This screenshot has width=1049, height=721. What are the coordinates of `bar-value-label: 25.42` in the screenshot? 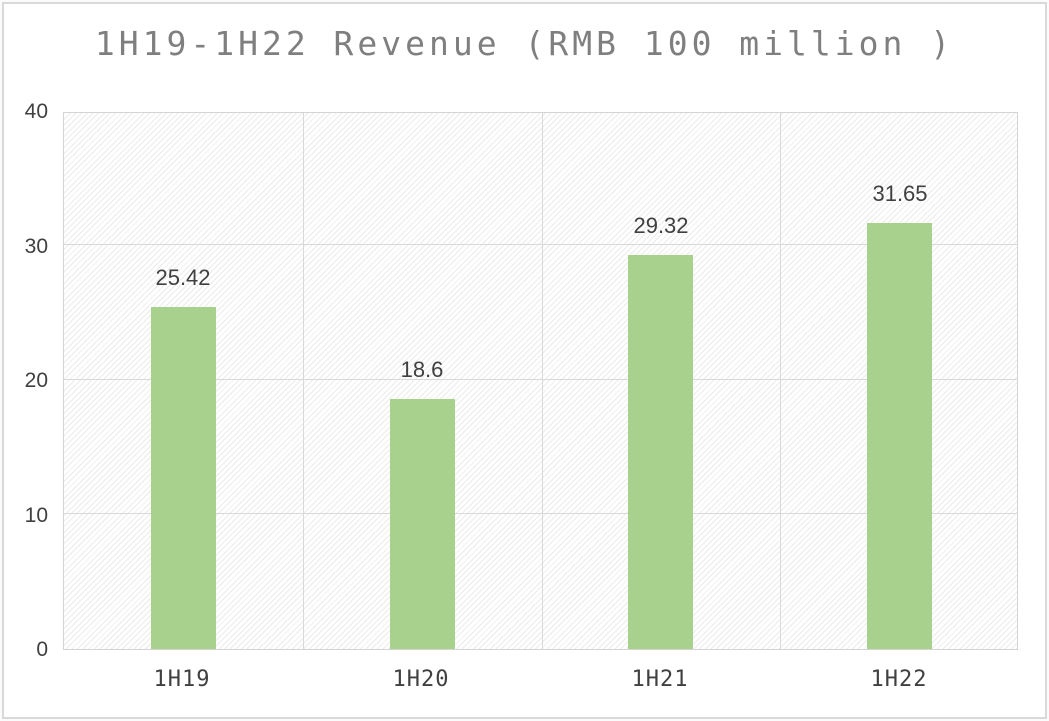 It's located at (183, 277).